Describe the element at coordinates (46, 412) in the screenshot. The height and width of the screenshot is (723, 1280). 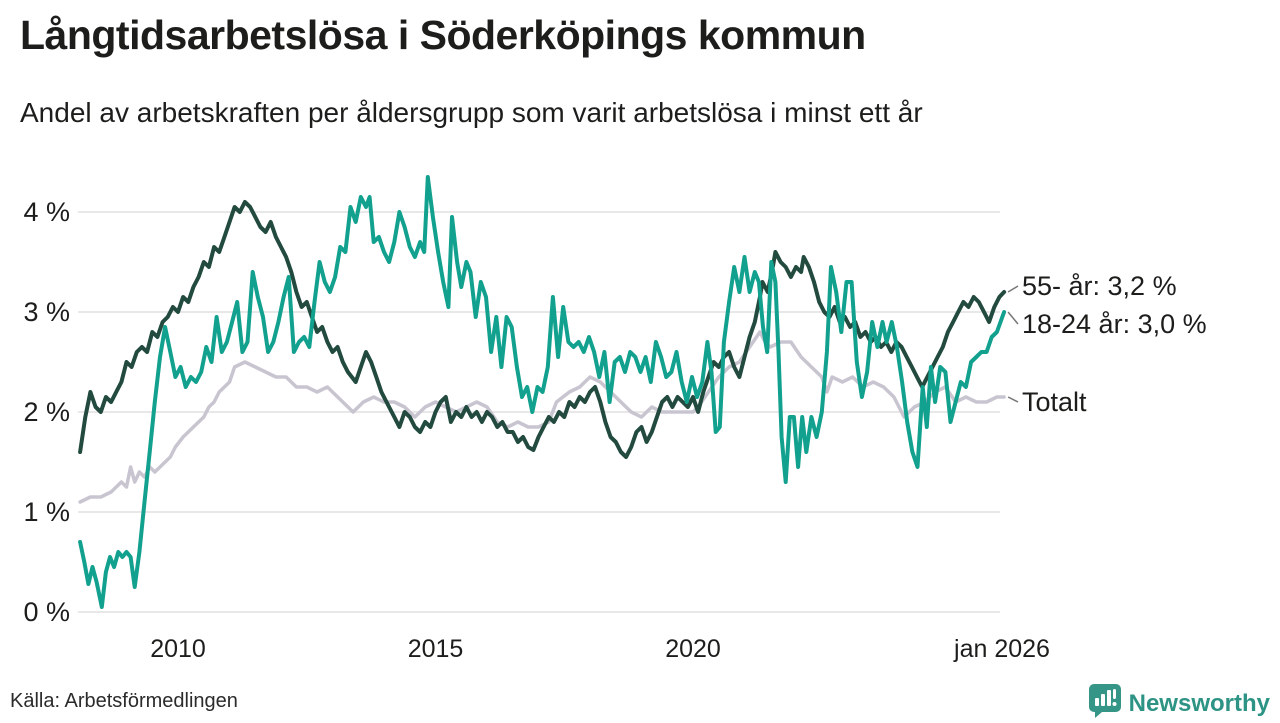
I see `y-axis-tick-label: 2 %` at that location.